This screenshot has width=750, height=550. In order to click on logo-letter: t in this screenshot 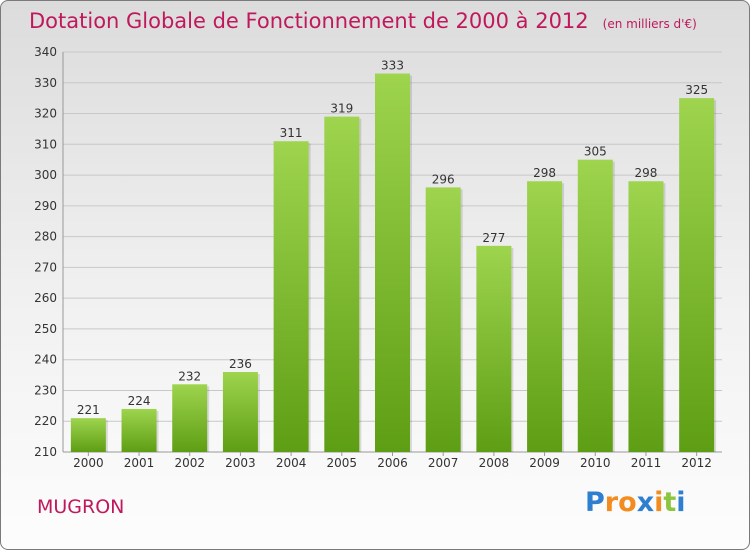, I will do `click(670, 502)`.